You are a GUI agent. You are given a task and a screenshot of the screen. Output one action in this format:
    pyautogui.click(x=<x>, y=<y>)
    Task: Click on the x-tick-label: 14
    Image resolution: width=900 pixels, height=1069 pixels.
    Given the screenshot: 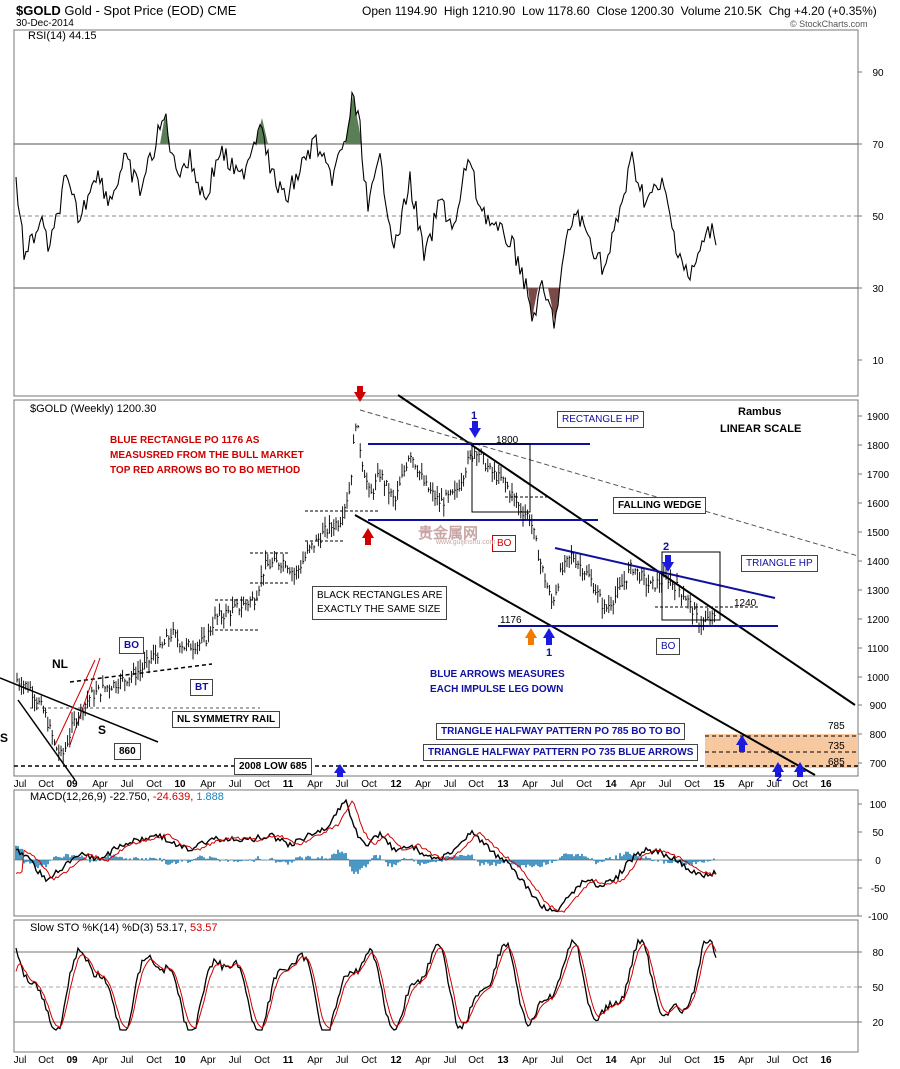 What is the action you would take?
    pyautogui.click(x=611, y=1060)
    